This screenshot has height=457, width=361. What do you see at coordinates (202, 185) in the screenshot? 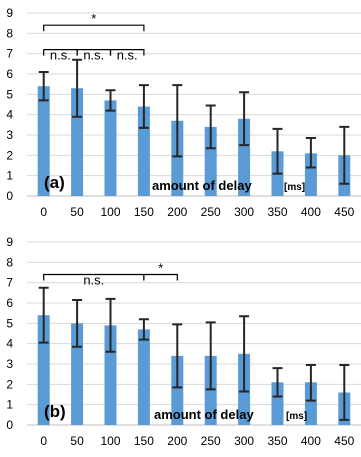
I see `x-axis-title-a: amount of delay` at bounding box center [202, 185].